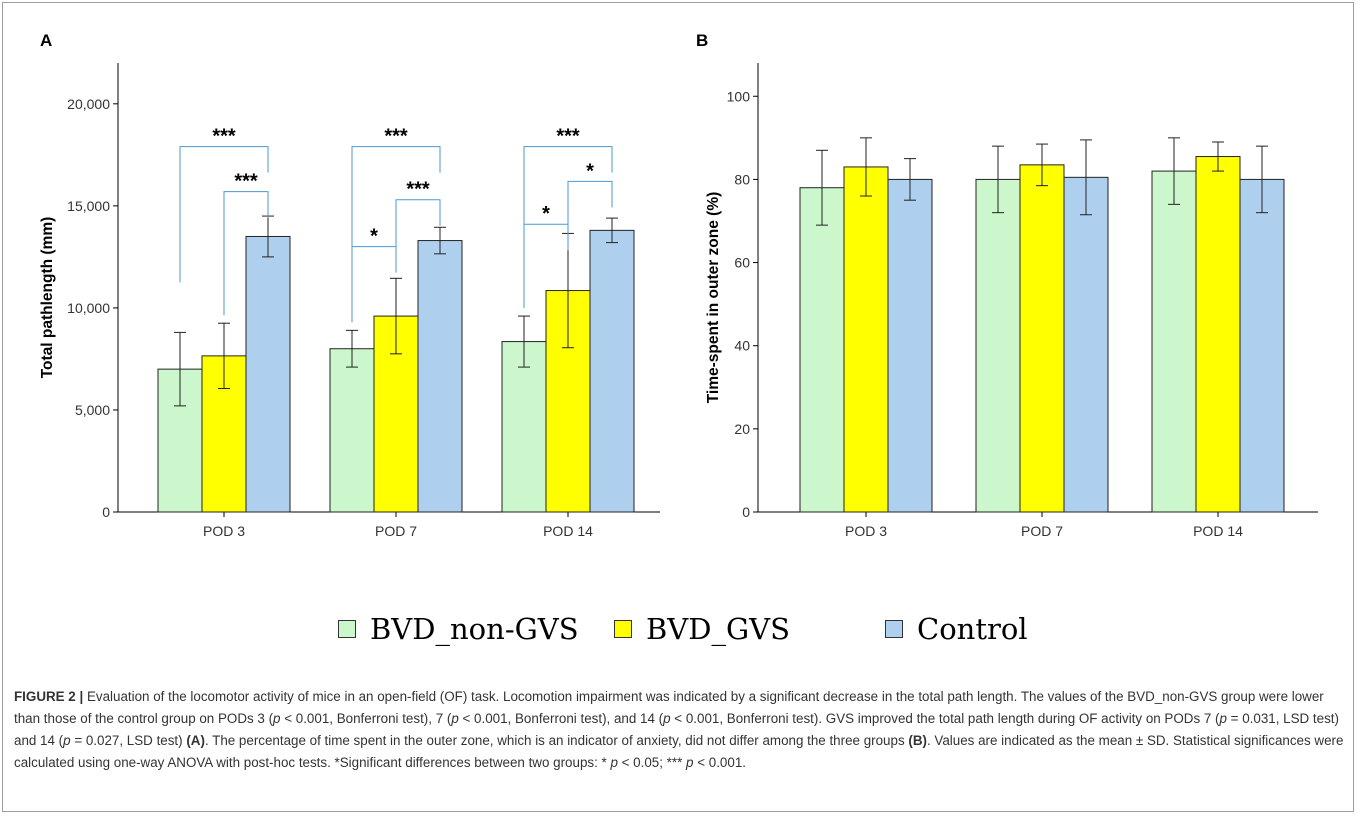  I want to click on legend: BVD_non-GVS BVD_GVS Control, so click(679, 632).